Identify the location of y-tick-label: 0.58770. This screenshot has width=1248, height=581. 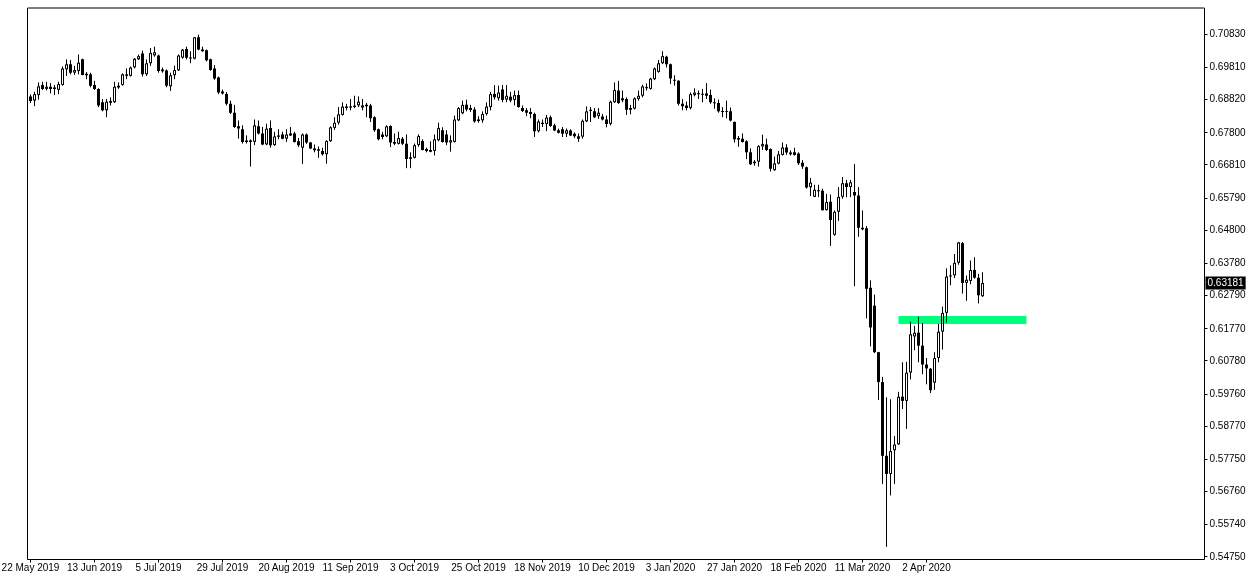
(1228, 426).